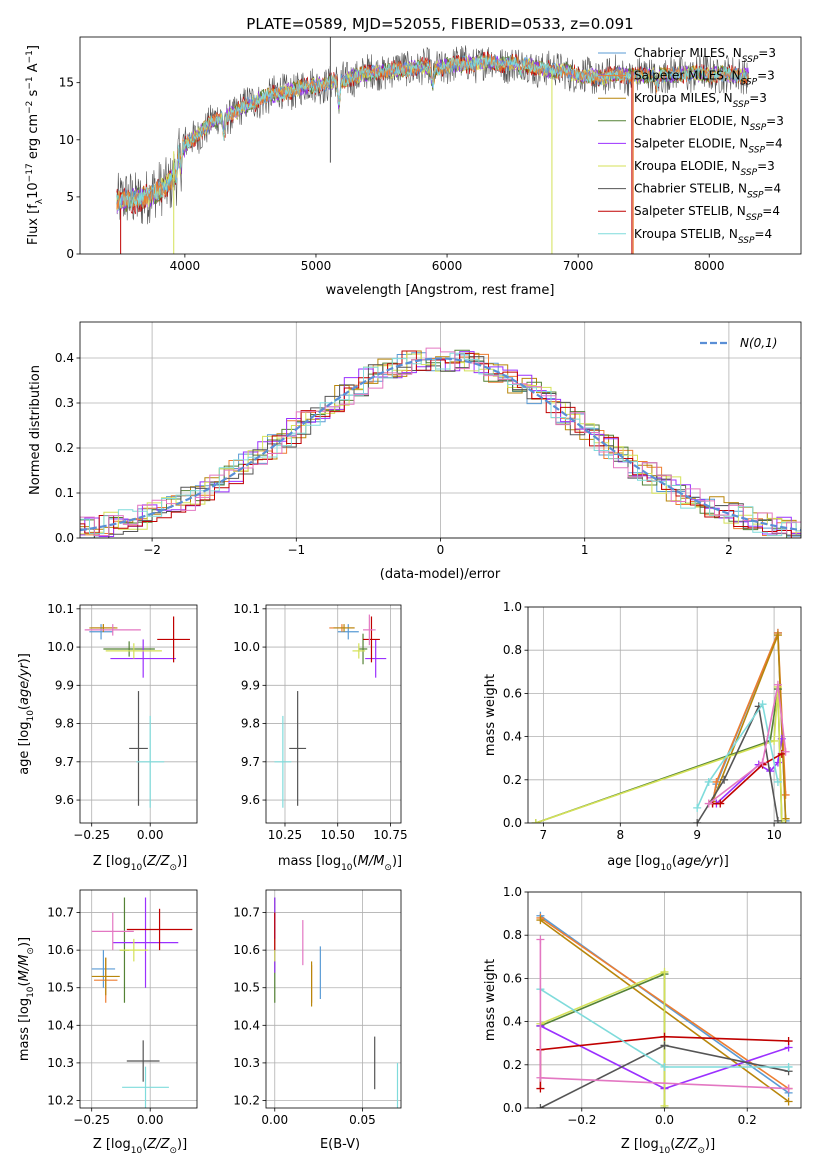 Image resolution: width=819 pixels, height=1170 pixels. Describe the element at coordinates (747, 1120) in the screenshot. I see `x-tick-label: 0.2` at that location.